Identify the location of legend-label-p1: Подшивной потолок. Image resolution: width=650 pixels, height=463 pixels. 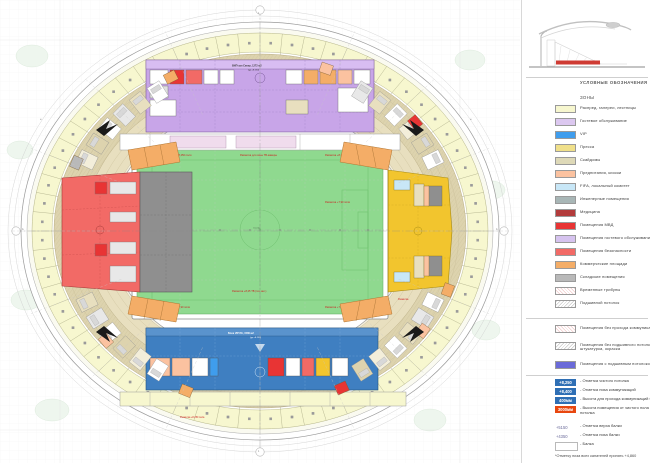
(600, 302).